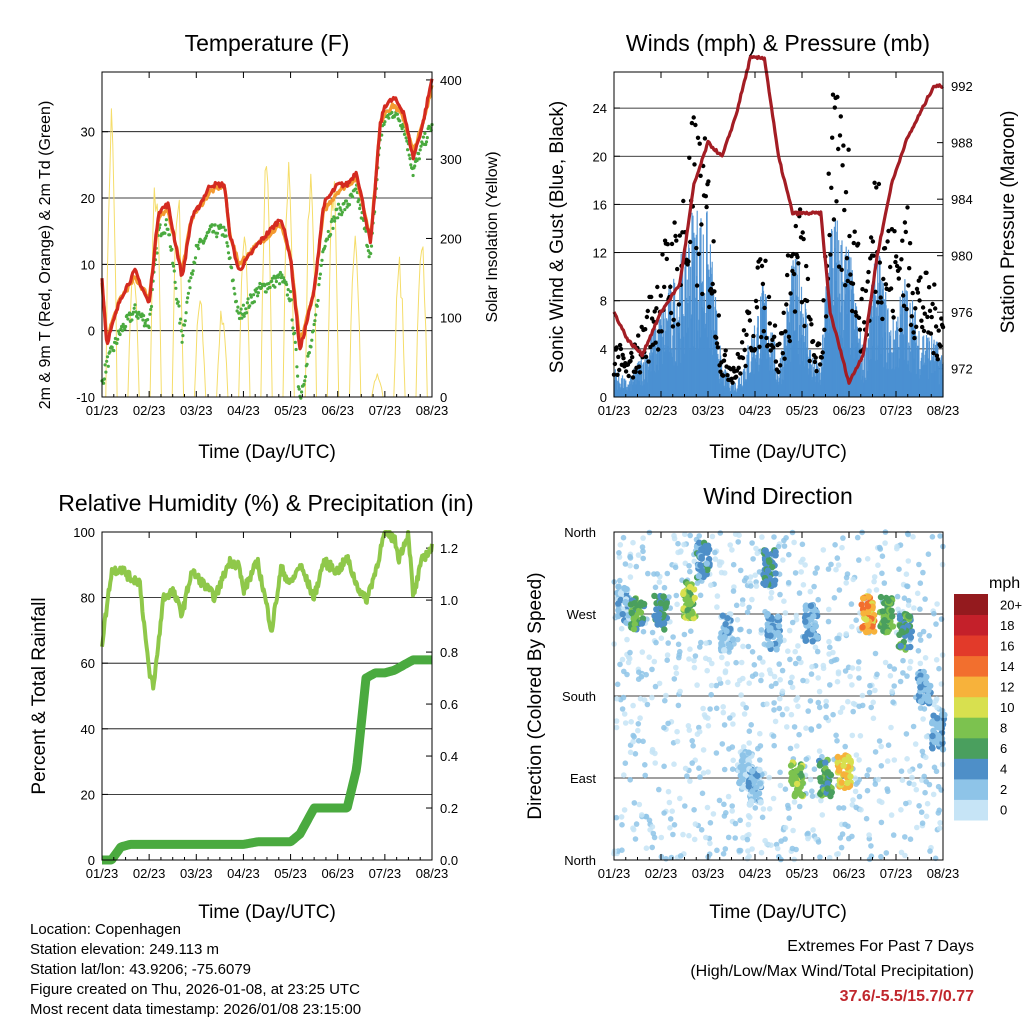  Describe the element at coordinates (451, 238) in the screenshot. I see `temp-right-ytick-right-label: 200` at that location.